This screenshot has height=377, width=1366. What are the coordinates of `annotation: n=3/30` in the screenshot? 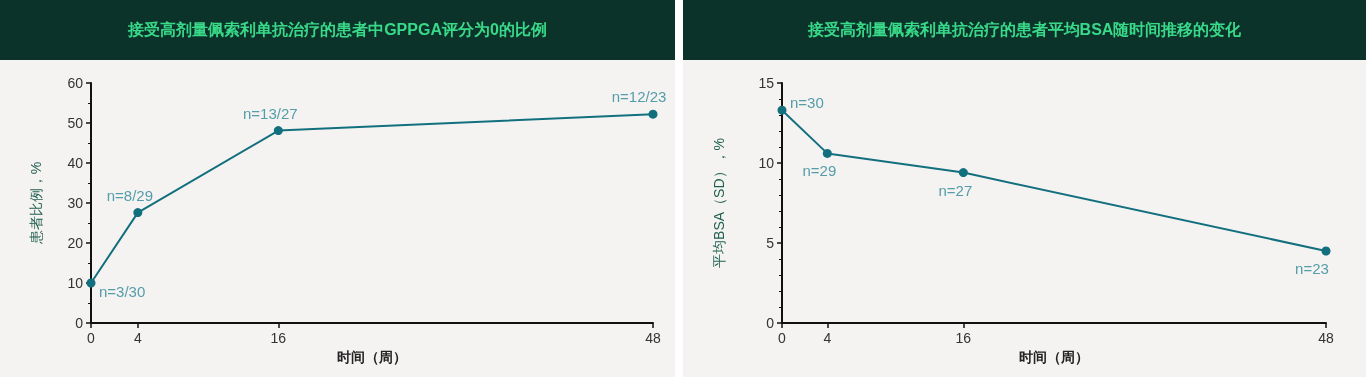 It's located at (122, 291).